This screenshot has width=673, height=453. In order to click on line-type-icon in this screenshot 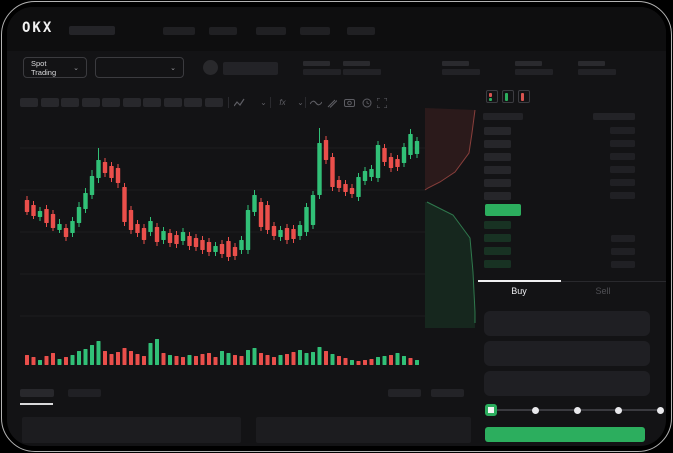, I will do `click(315, 102)`.